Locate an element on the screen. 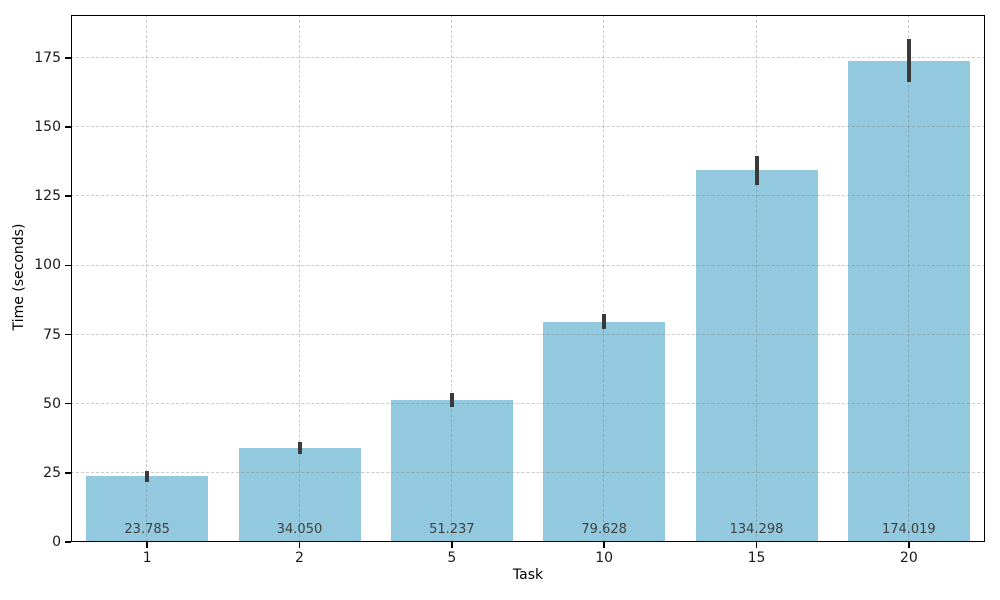  bar-value-label: 51.237 is located at coordinates (452, 529).